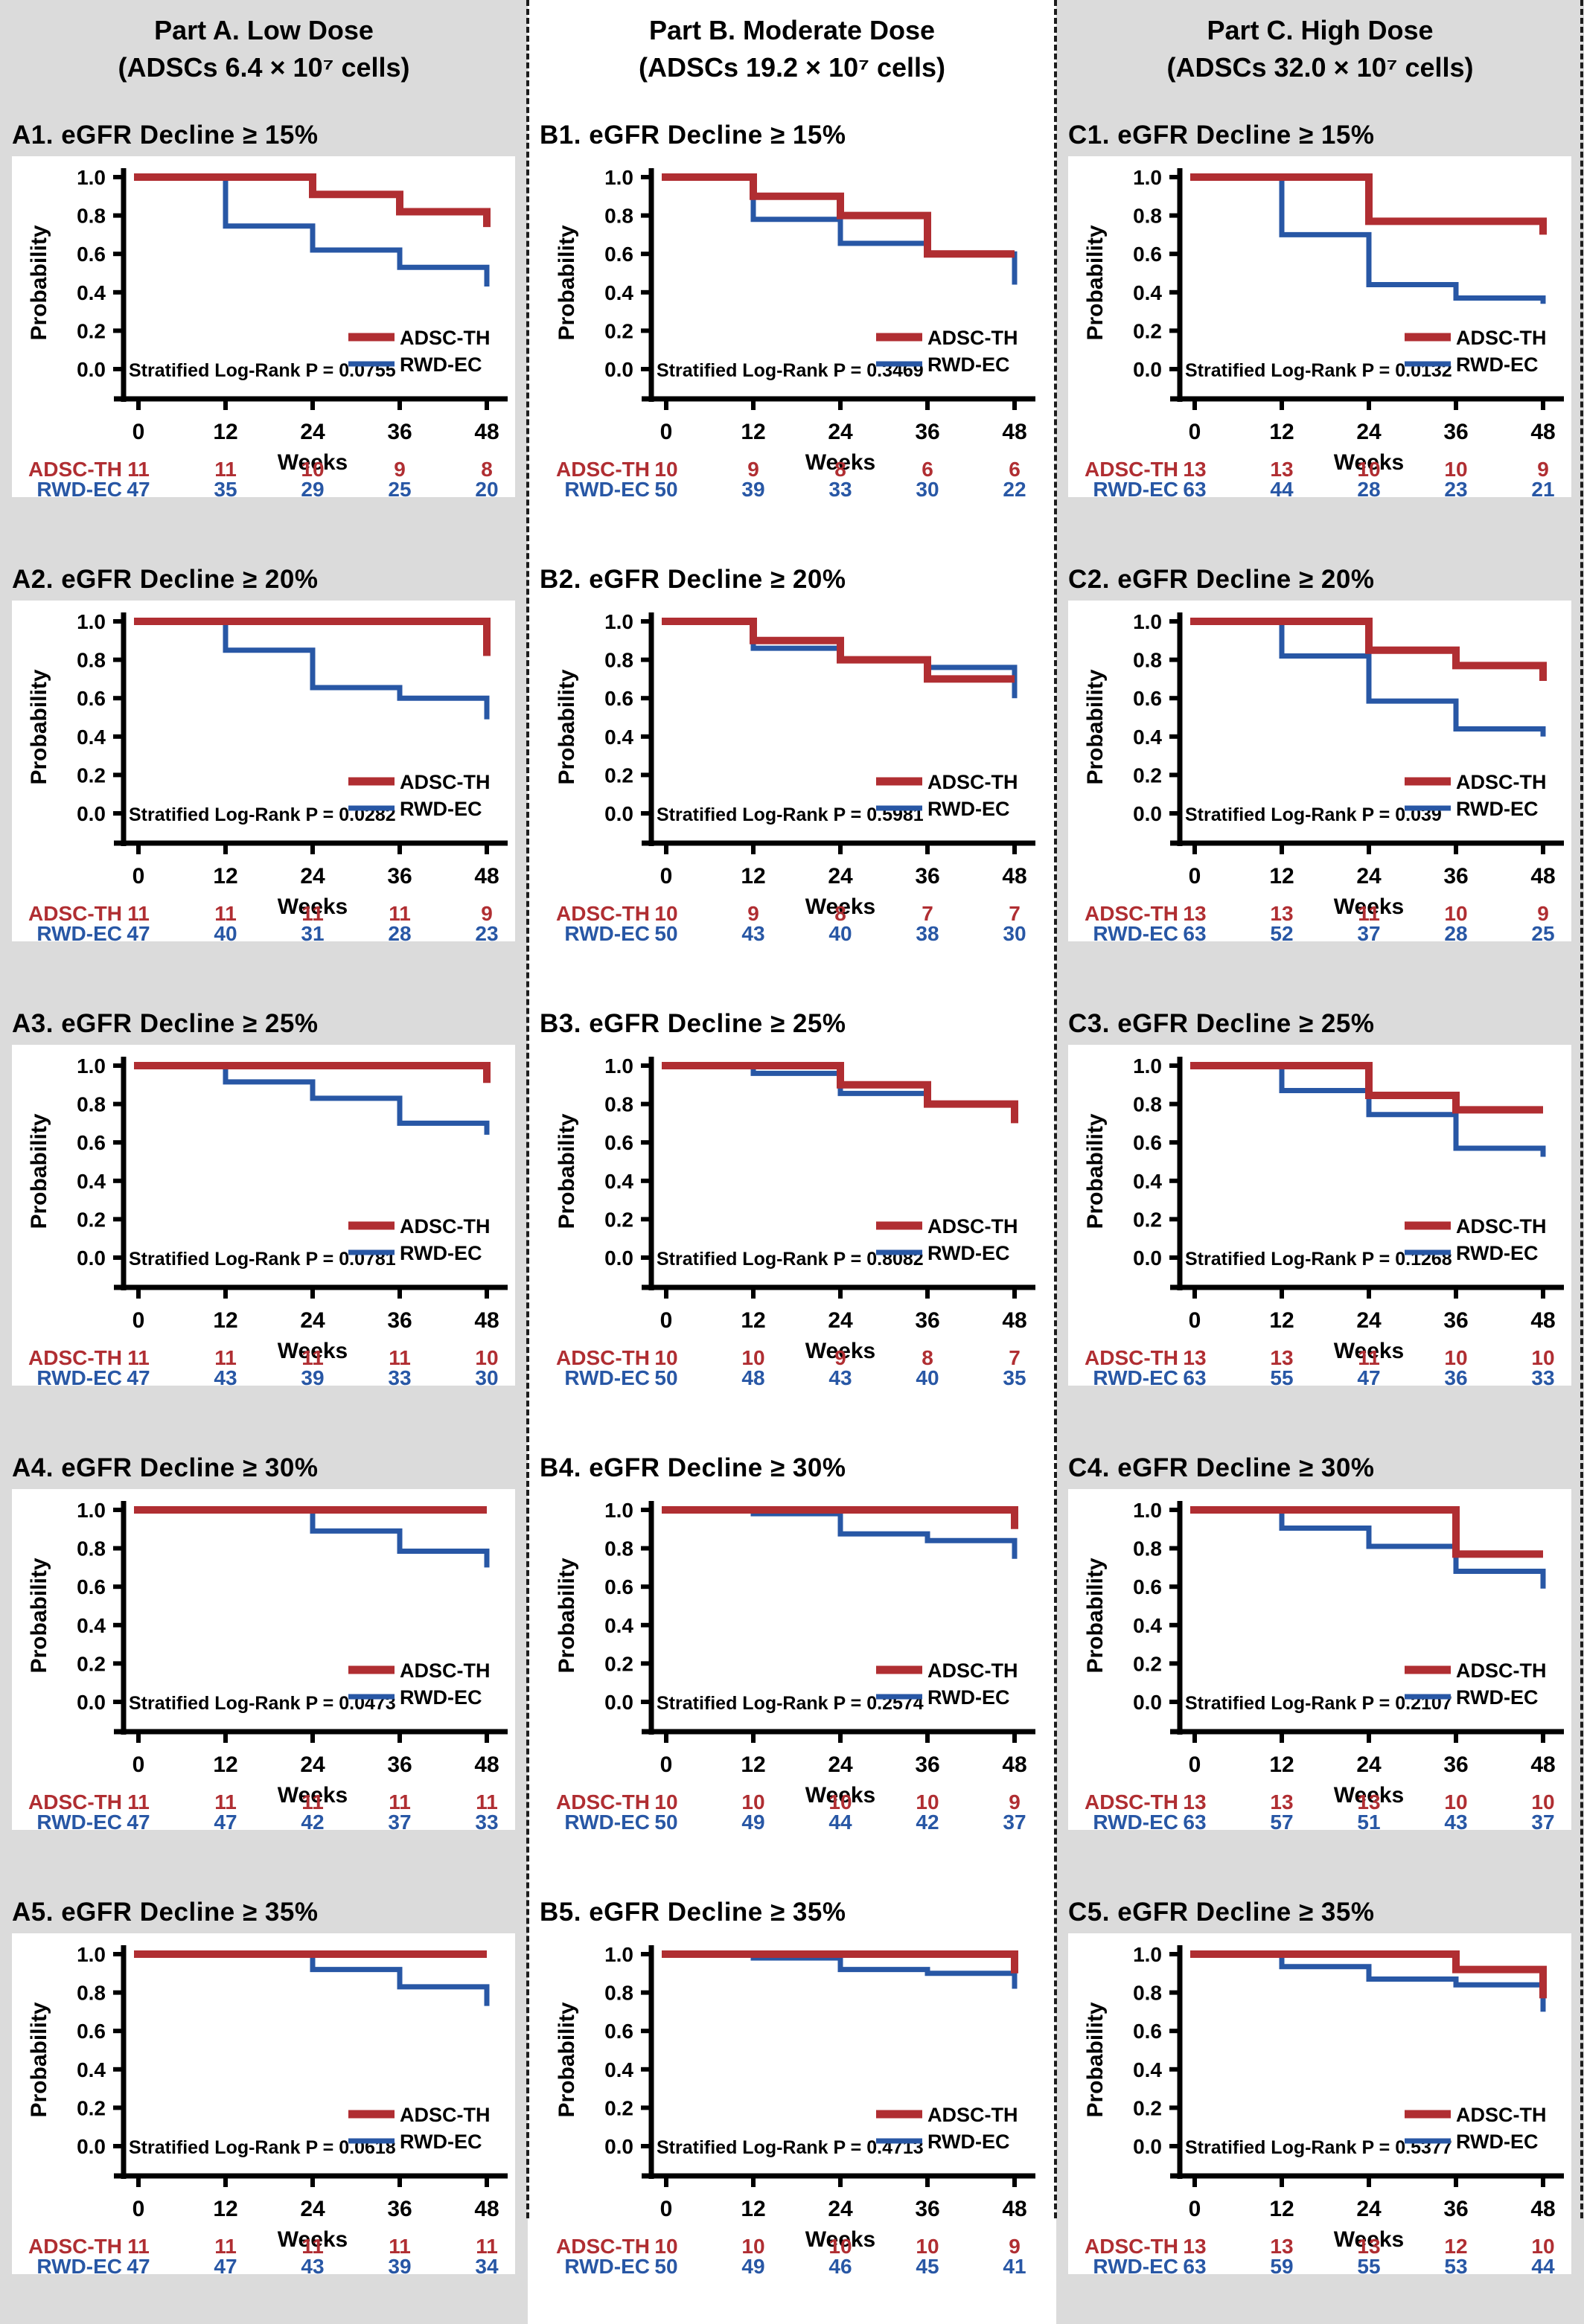 Image resolution: width=1584 pixels, height=2324 pixels. Describe the element at coordinates (693, 1913) in the screenshot. I see `panel-title-B5: B5. eGFR Decline ≥ 35%` at that location.